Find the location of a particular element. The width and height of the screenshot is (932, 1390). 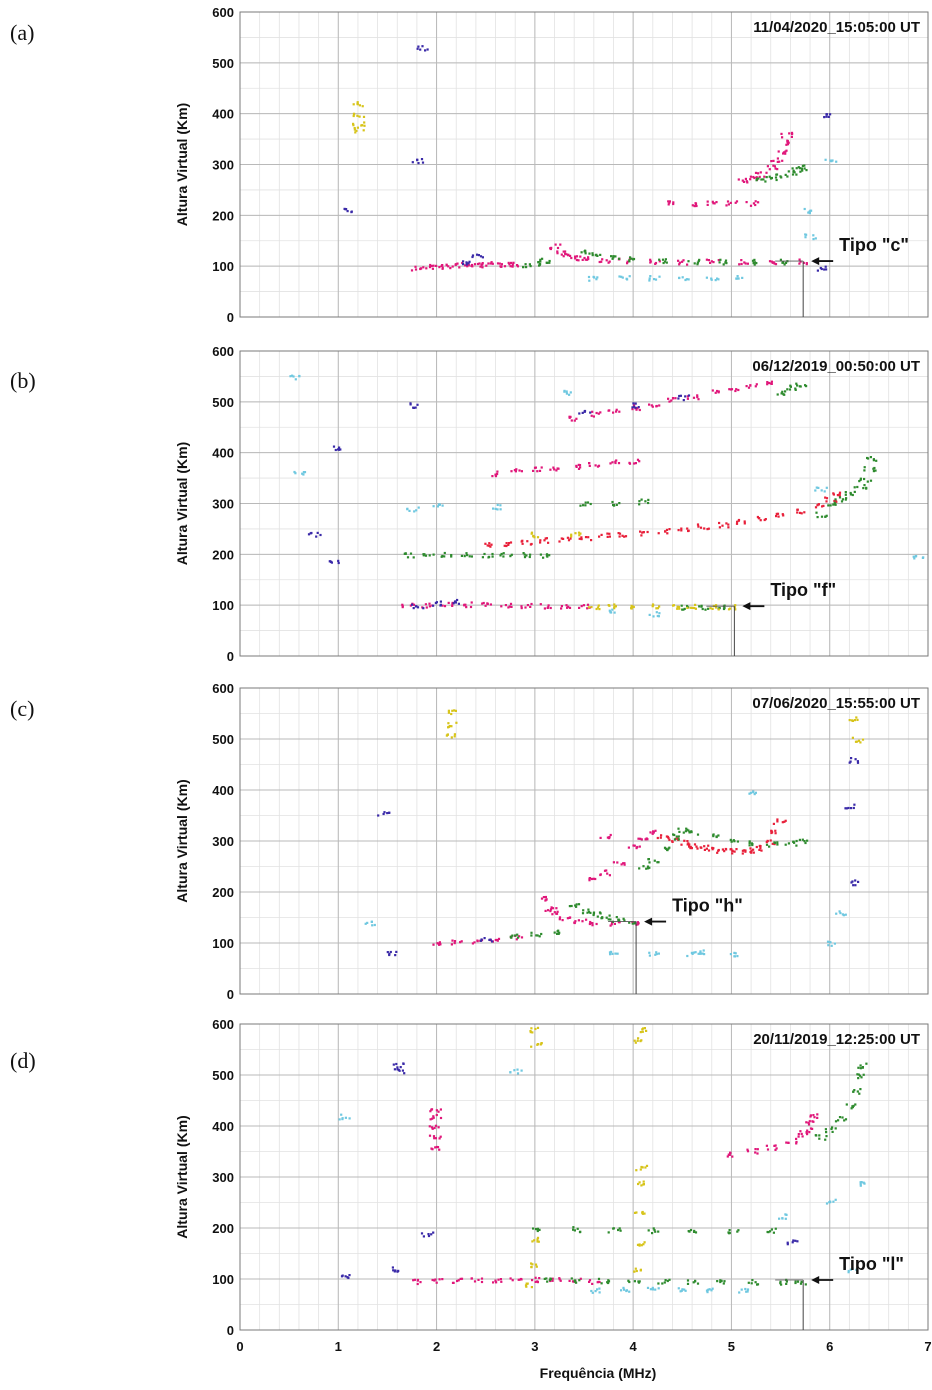

series-cyan is located at coordinates (602, 1181).